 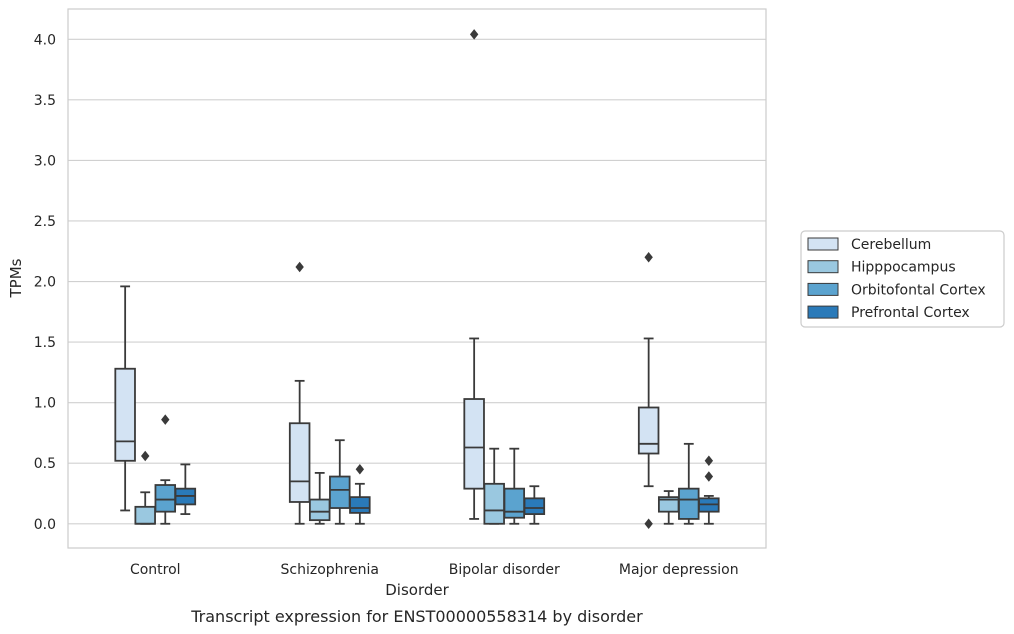 I want to click on legend-label: Cerebellum, so click(x=891, y=245).